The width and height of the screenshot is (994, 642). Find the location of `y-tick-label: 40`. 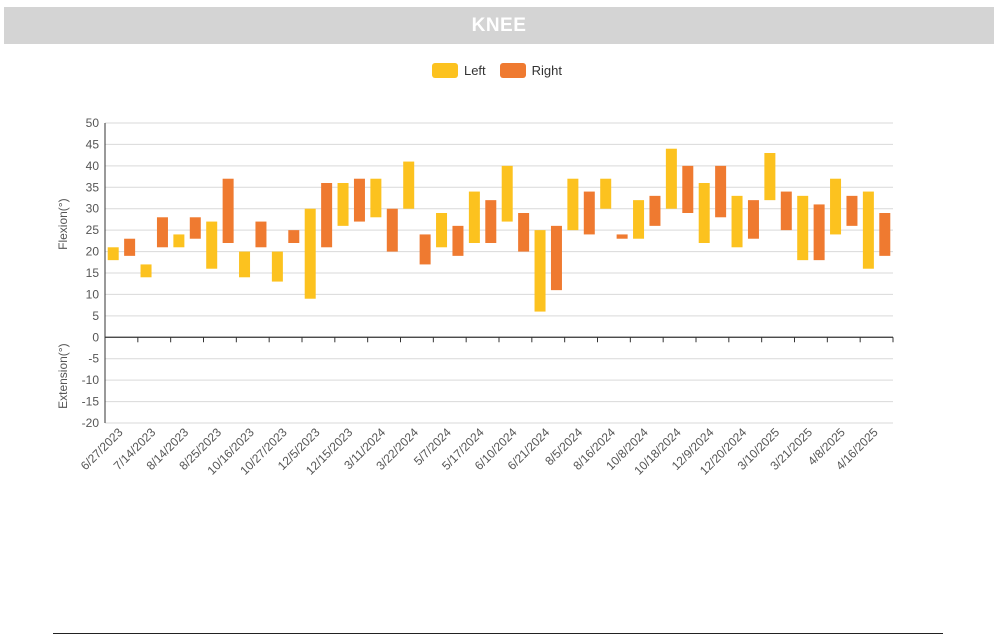

y-tick-label: 40 is located at coordinates (93, 166).